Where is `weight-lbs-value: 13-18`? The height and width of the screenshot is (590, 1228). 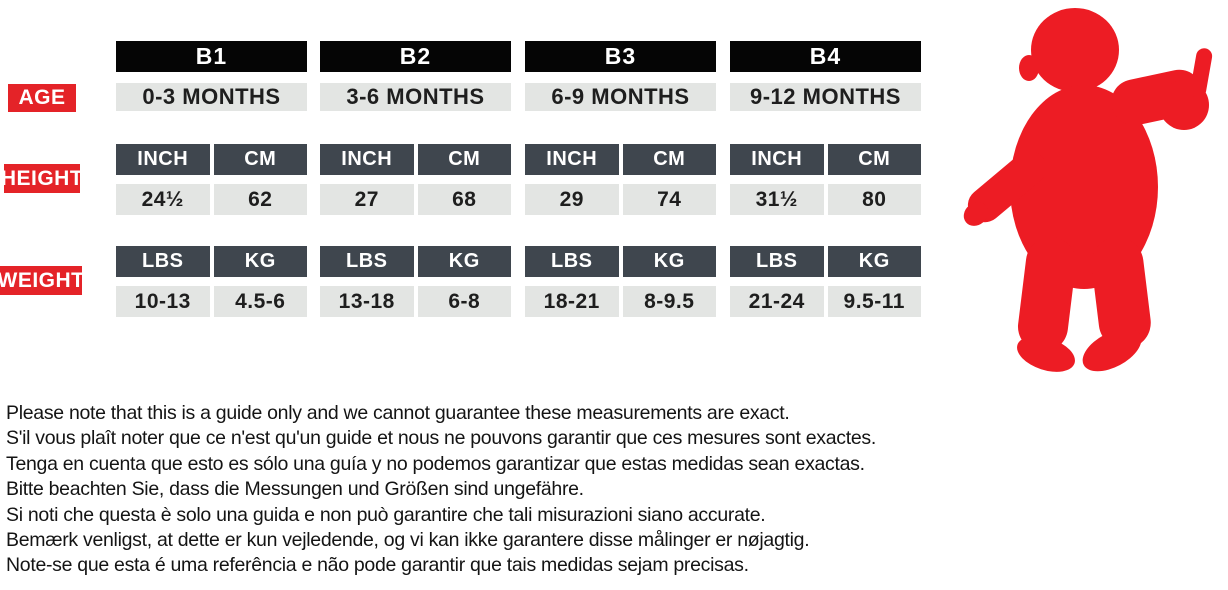 weight-lbs-value: 13-18 is located at coordinates (367, 301).